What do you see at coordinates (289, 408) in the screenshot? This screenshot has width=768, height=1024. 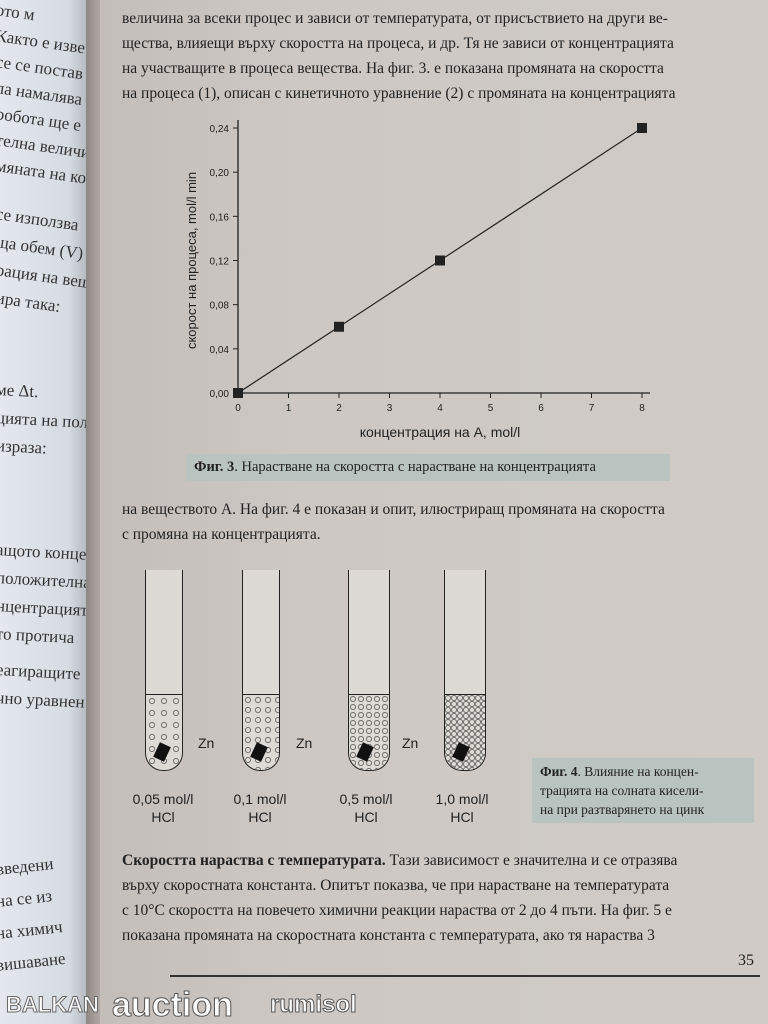 I see `x-tick-label: 1` at bounding box center [289, 408].